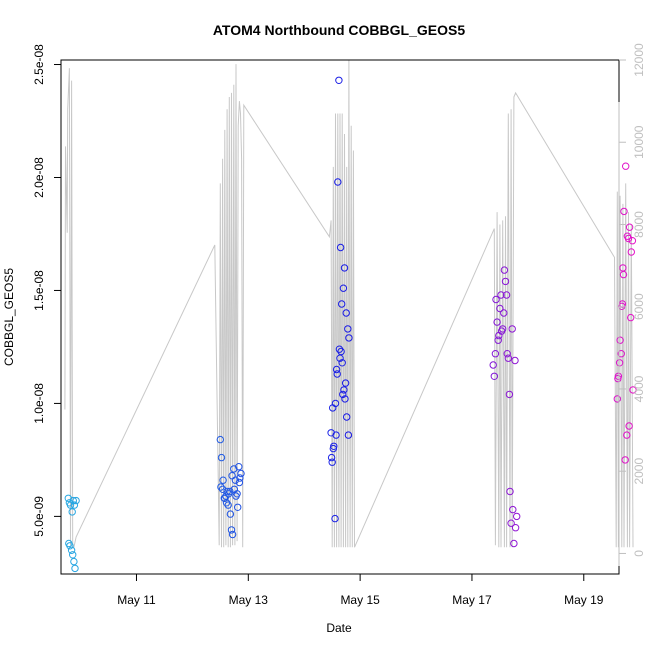 This screenshot has height=650, width=650. Describe the element at coordinates (639, 60) in the screenshot. I see `y2-tick-label: 12000` at that location.